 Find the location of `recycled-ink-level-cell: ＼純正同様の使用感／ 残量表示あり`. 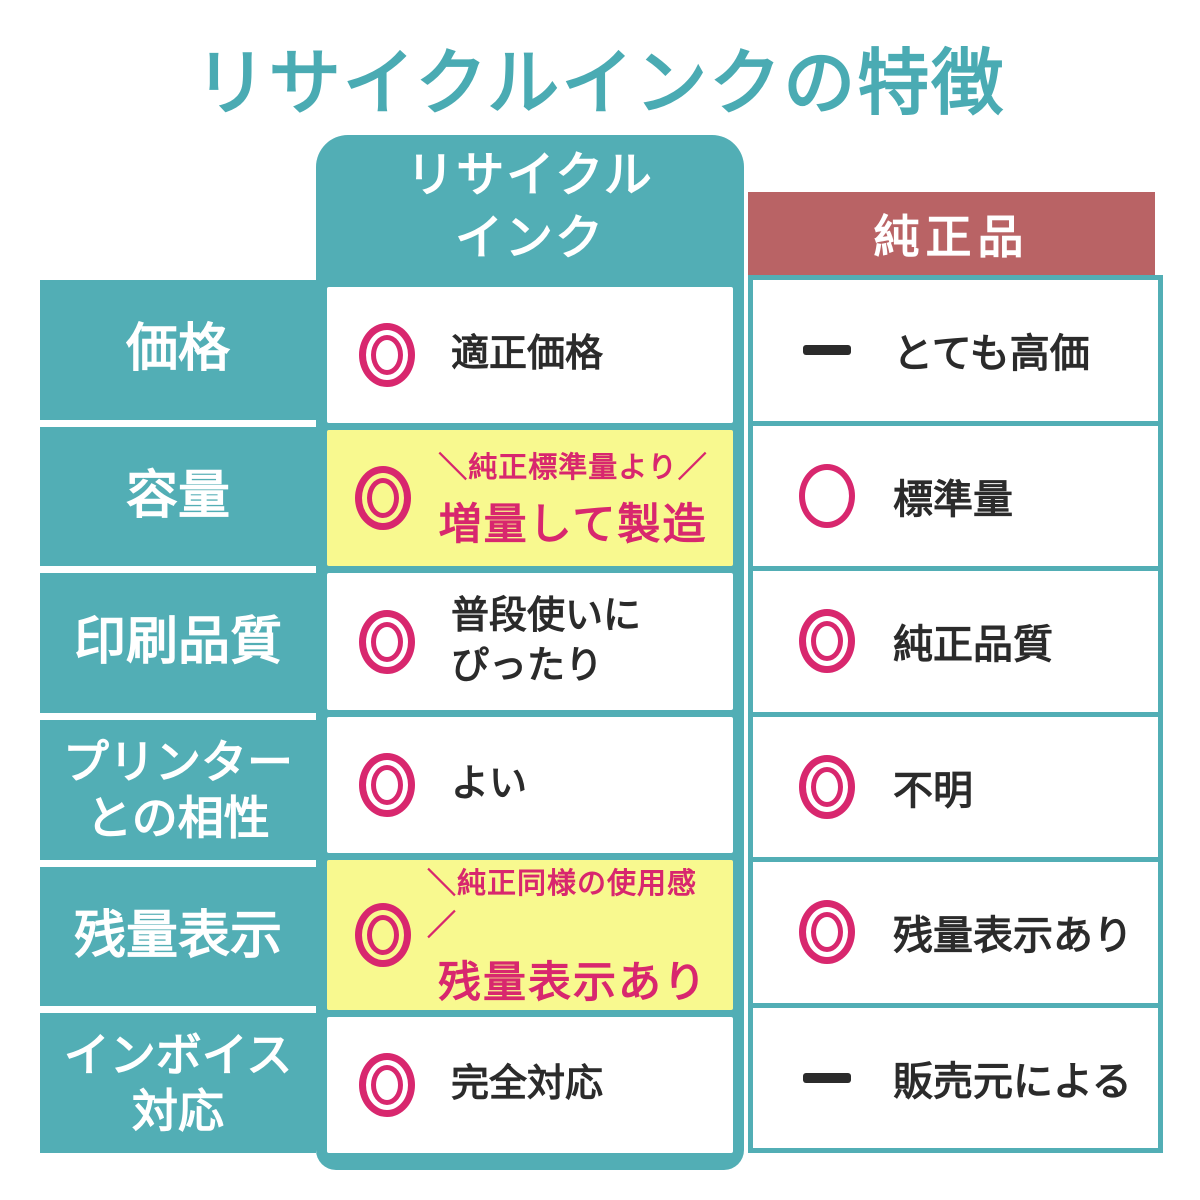

recycled-ink-level-cell: ＼純正同様の使用感／ 残量表示あり is located at coordinates (530, 934).